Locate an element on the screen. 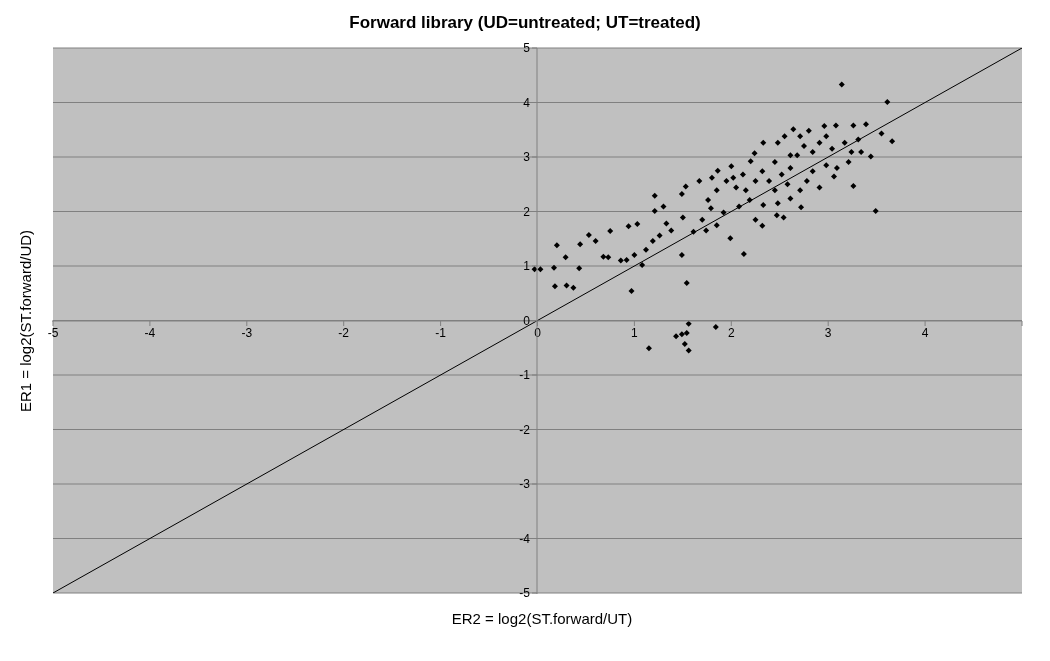 The height and width of the screenshot is (661, 1050). x-tick-label: 4 is located at coordinates (925, 333).